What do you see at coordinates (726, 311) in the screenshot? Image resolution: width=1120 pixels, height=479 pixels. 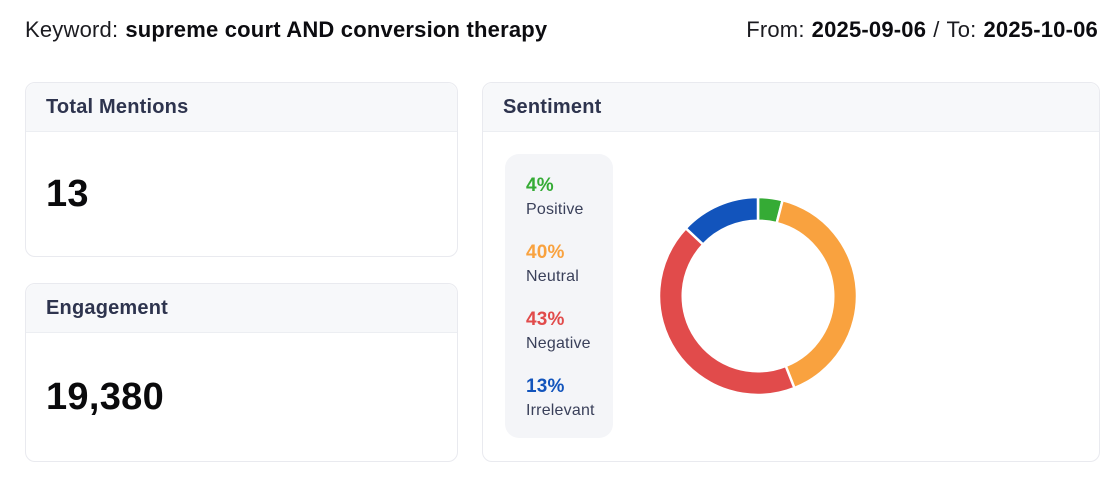 I see `donut-slice-negative` at bounding box center [726, 311].